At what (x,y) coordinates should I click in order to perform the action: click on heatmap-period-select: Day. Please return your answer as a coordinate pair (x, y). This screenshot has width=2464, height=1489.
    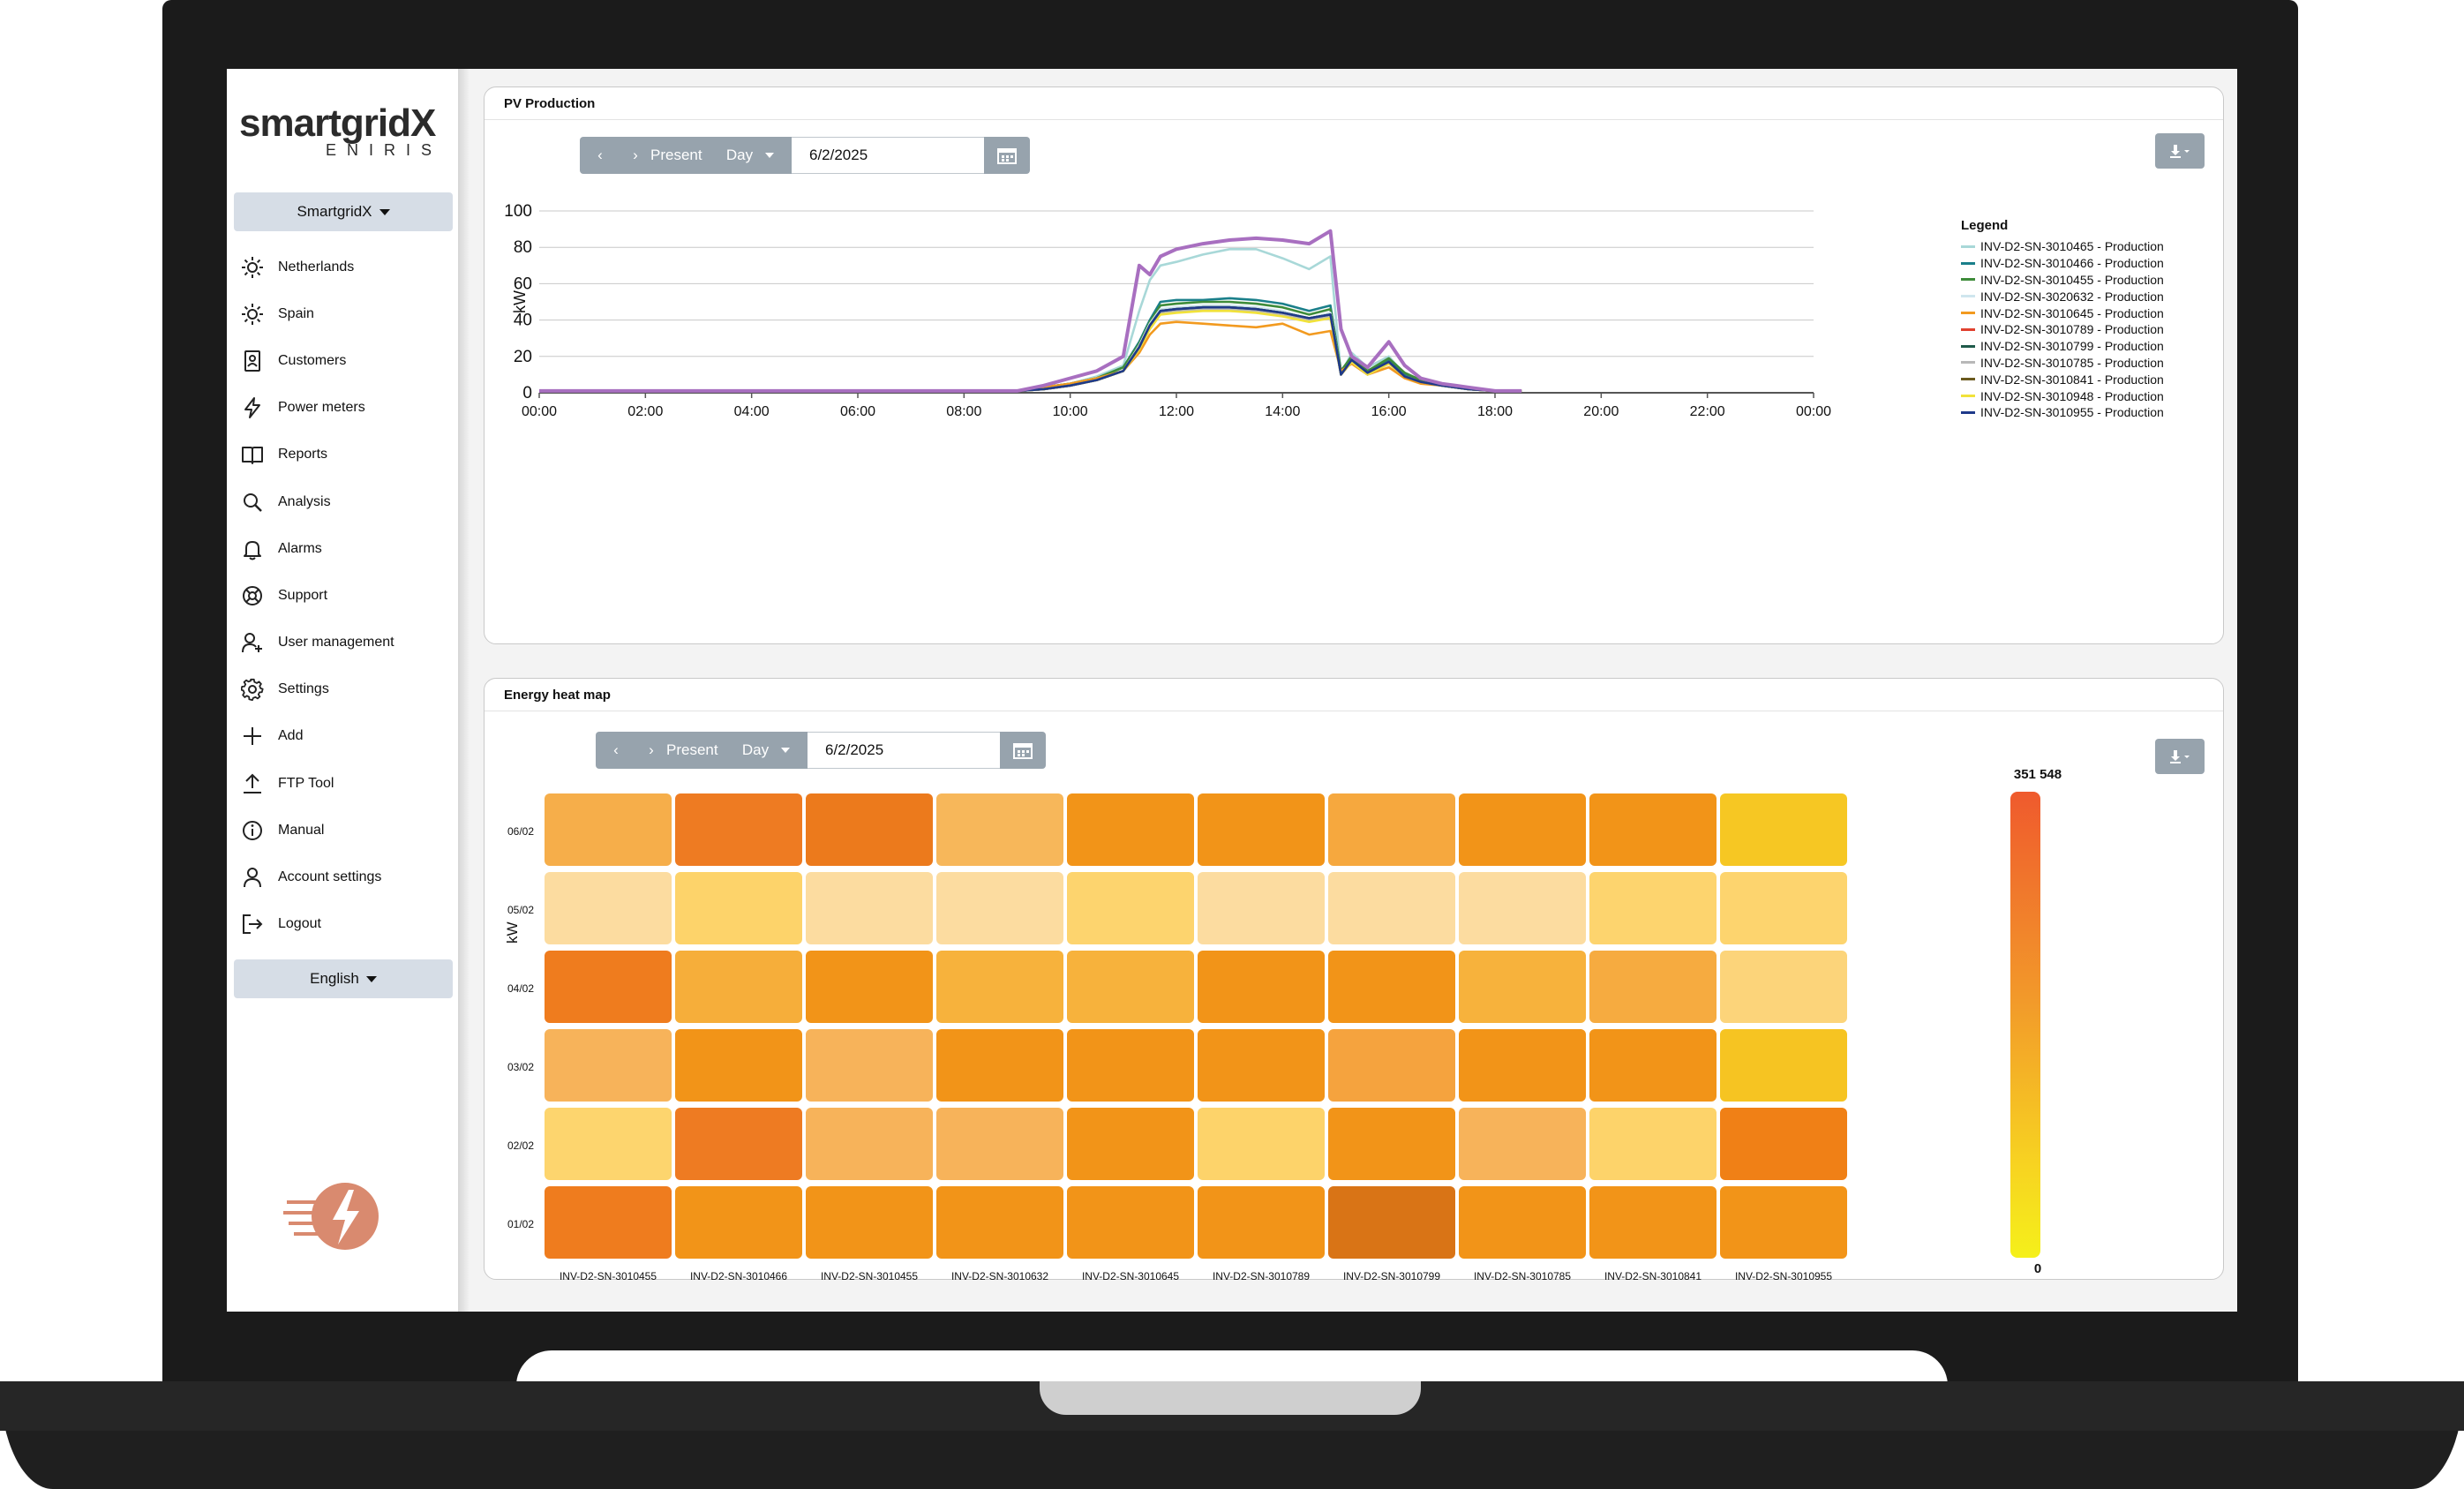
    Looking at the image, I should click on (767, 750).